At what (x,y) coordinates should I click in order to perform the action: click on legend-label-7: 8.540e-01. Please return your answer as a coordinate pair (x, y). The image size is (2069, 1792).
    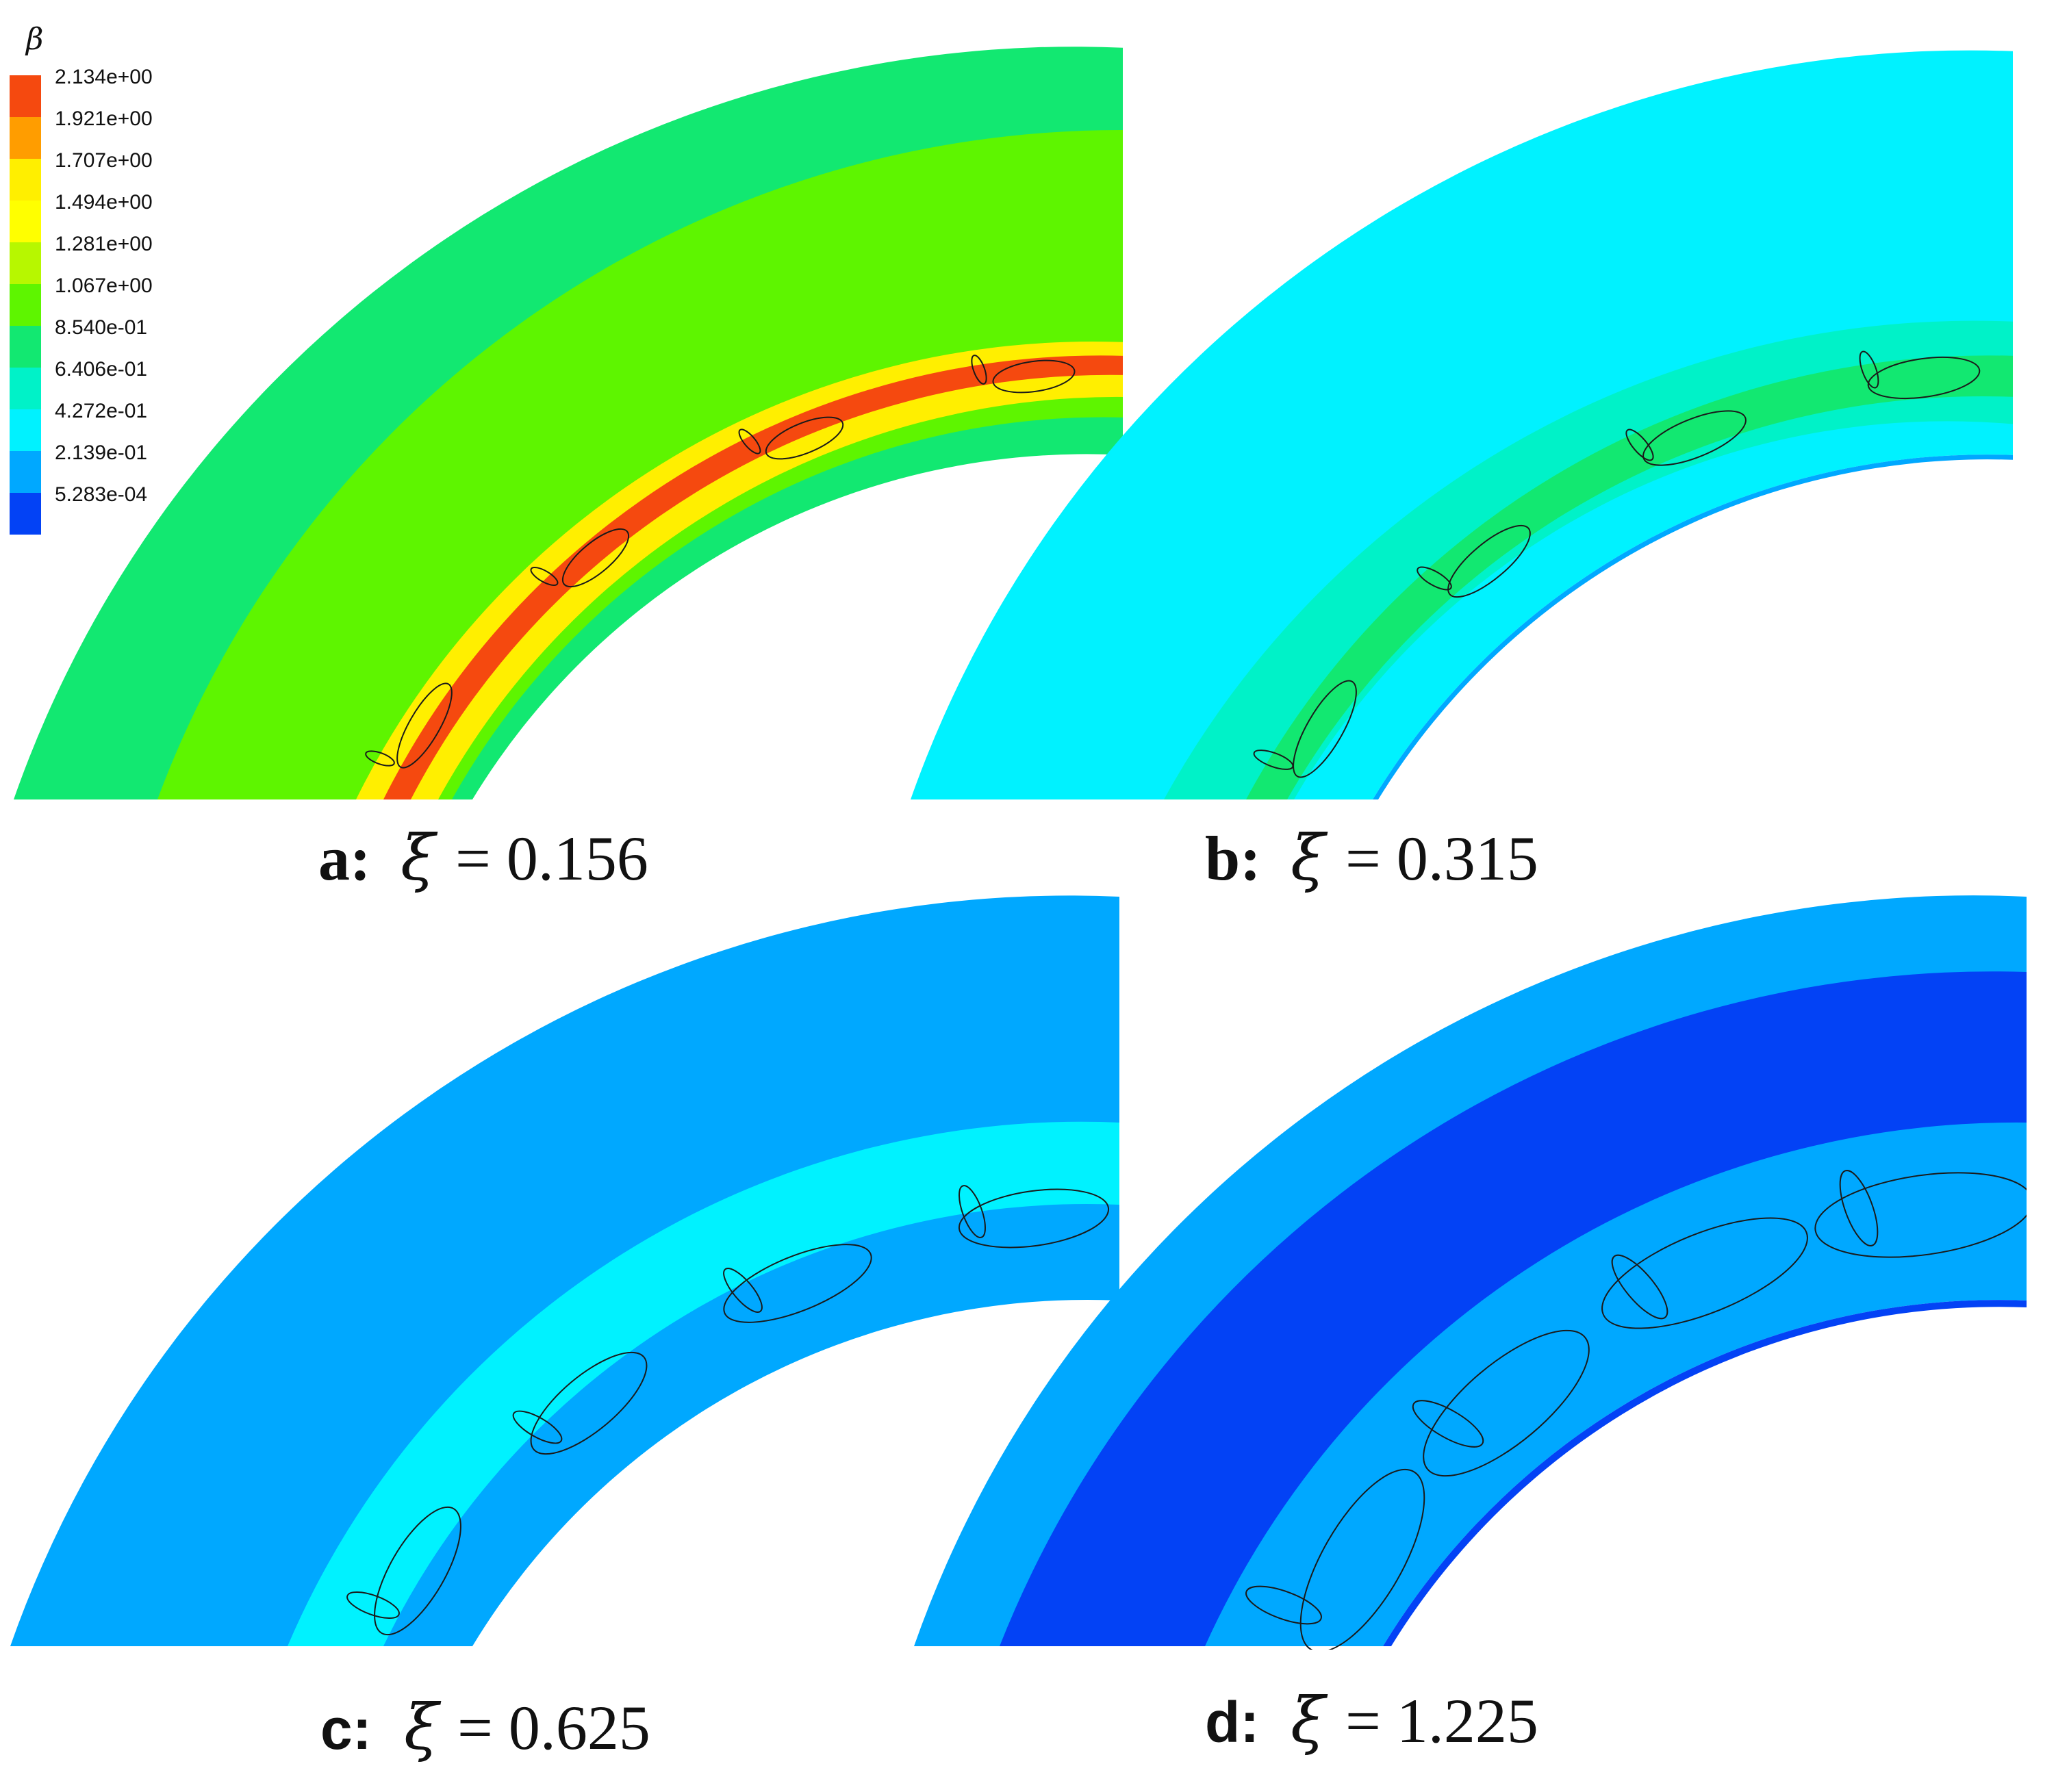
    Looking at the image, I should click on (101, 327).